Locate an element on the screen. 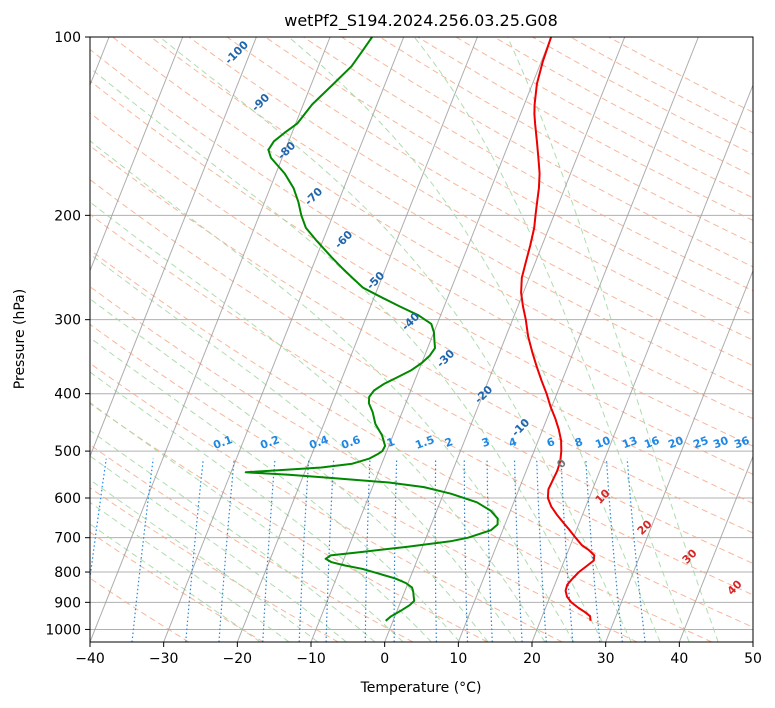 The height and width of the screenshot is (708, 775). mixing-ratio-label: 4 is located at coordinates (513, 442).